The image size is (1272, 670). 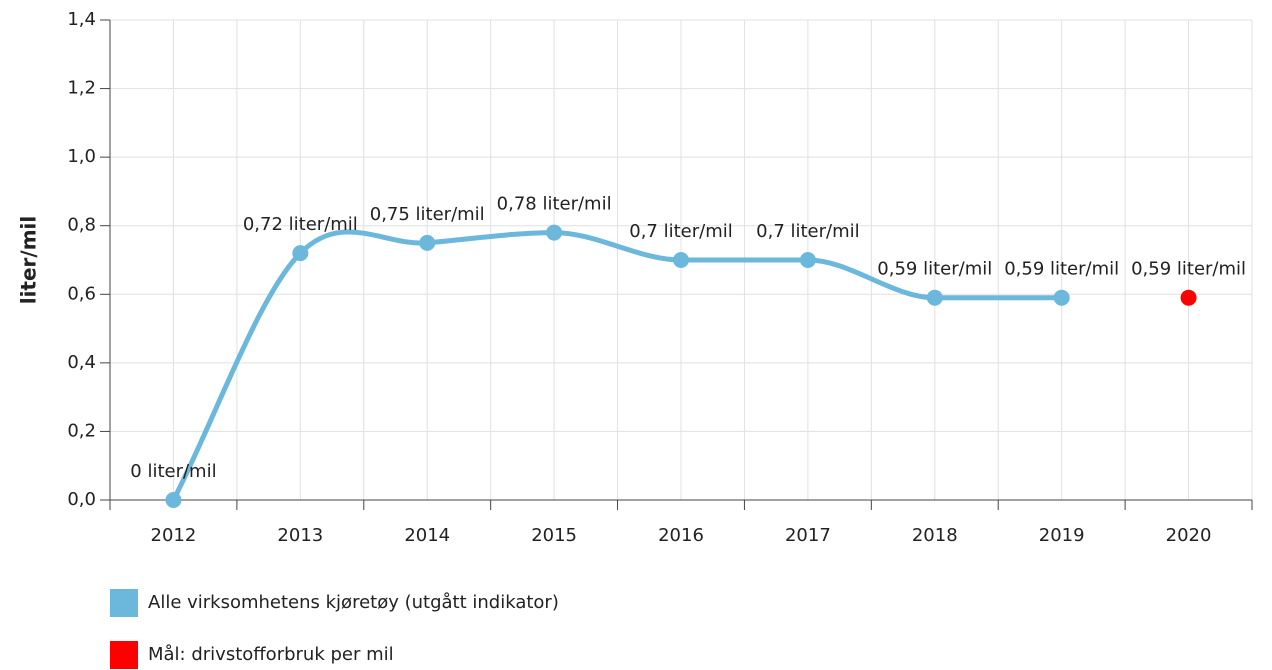 I want to click on x-tick-label: 2013, so click(x=300, y=535).